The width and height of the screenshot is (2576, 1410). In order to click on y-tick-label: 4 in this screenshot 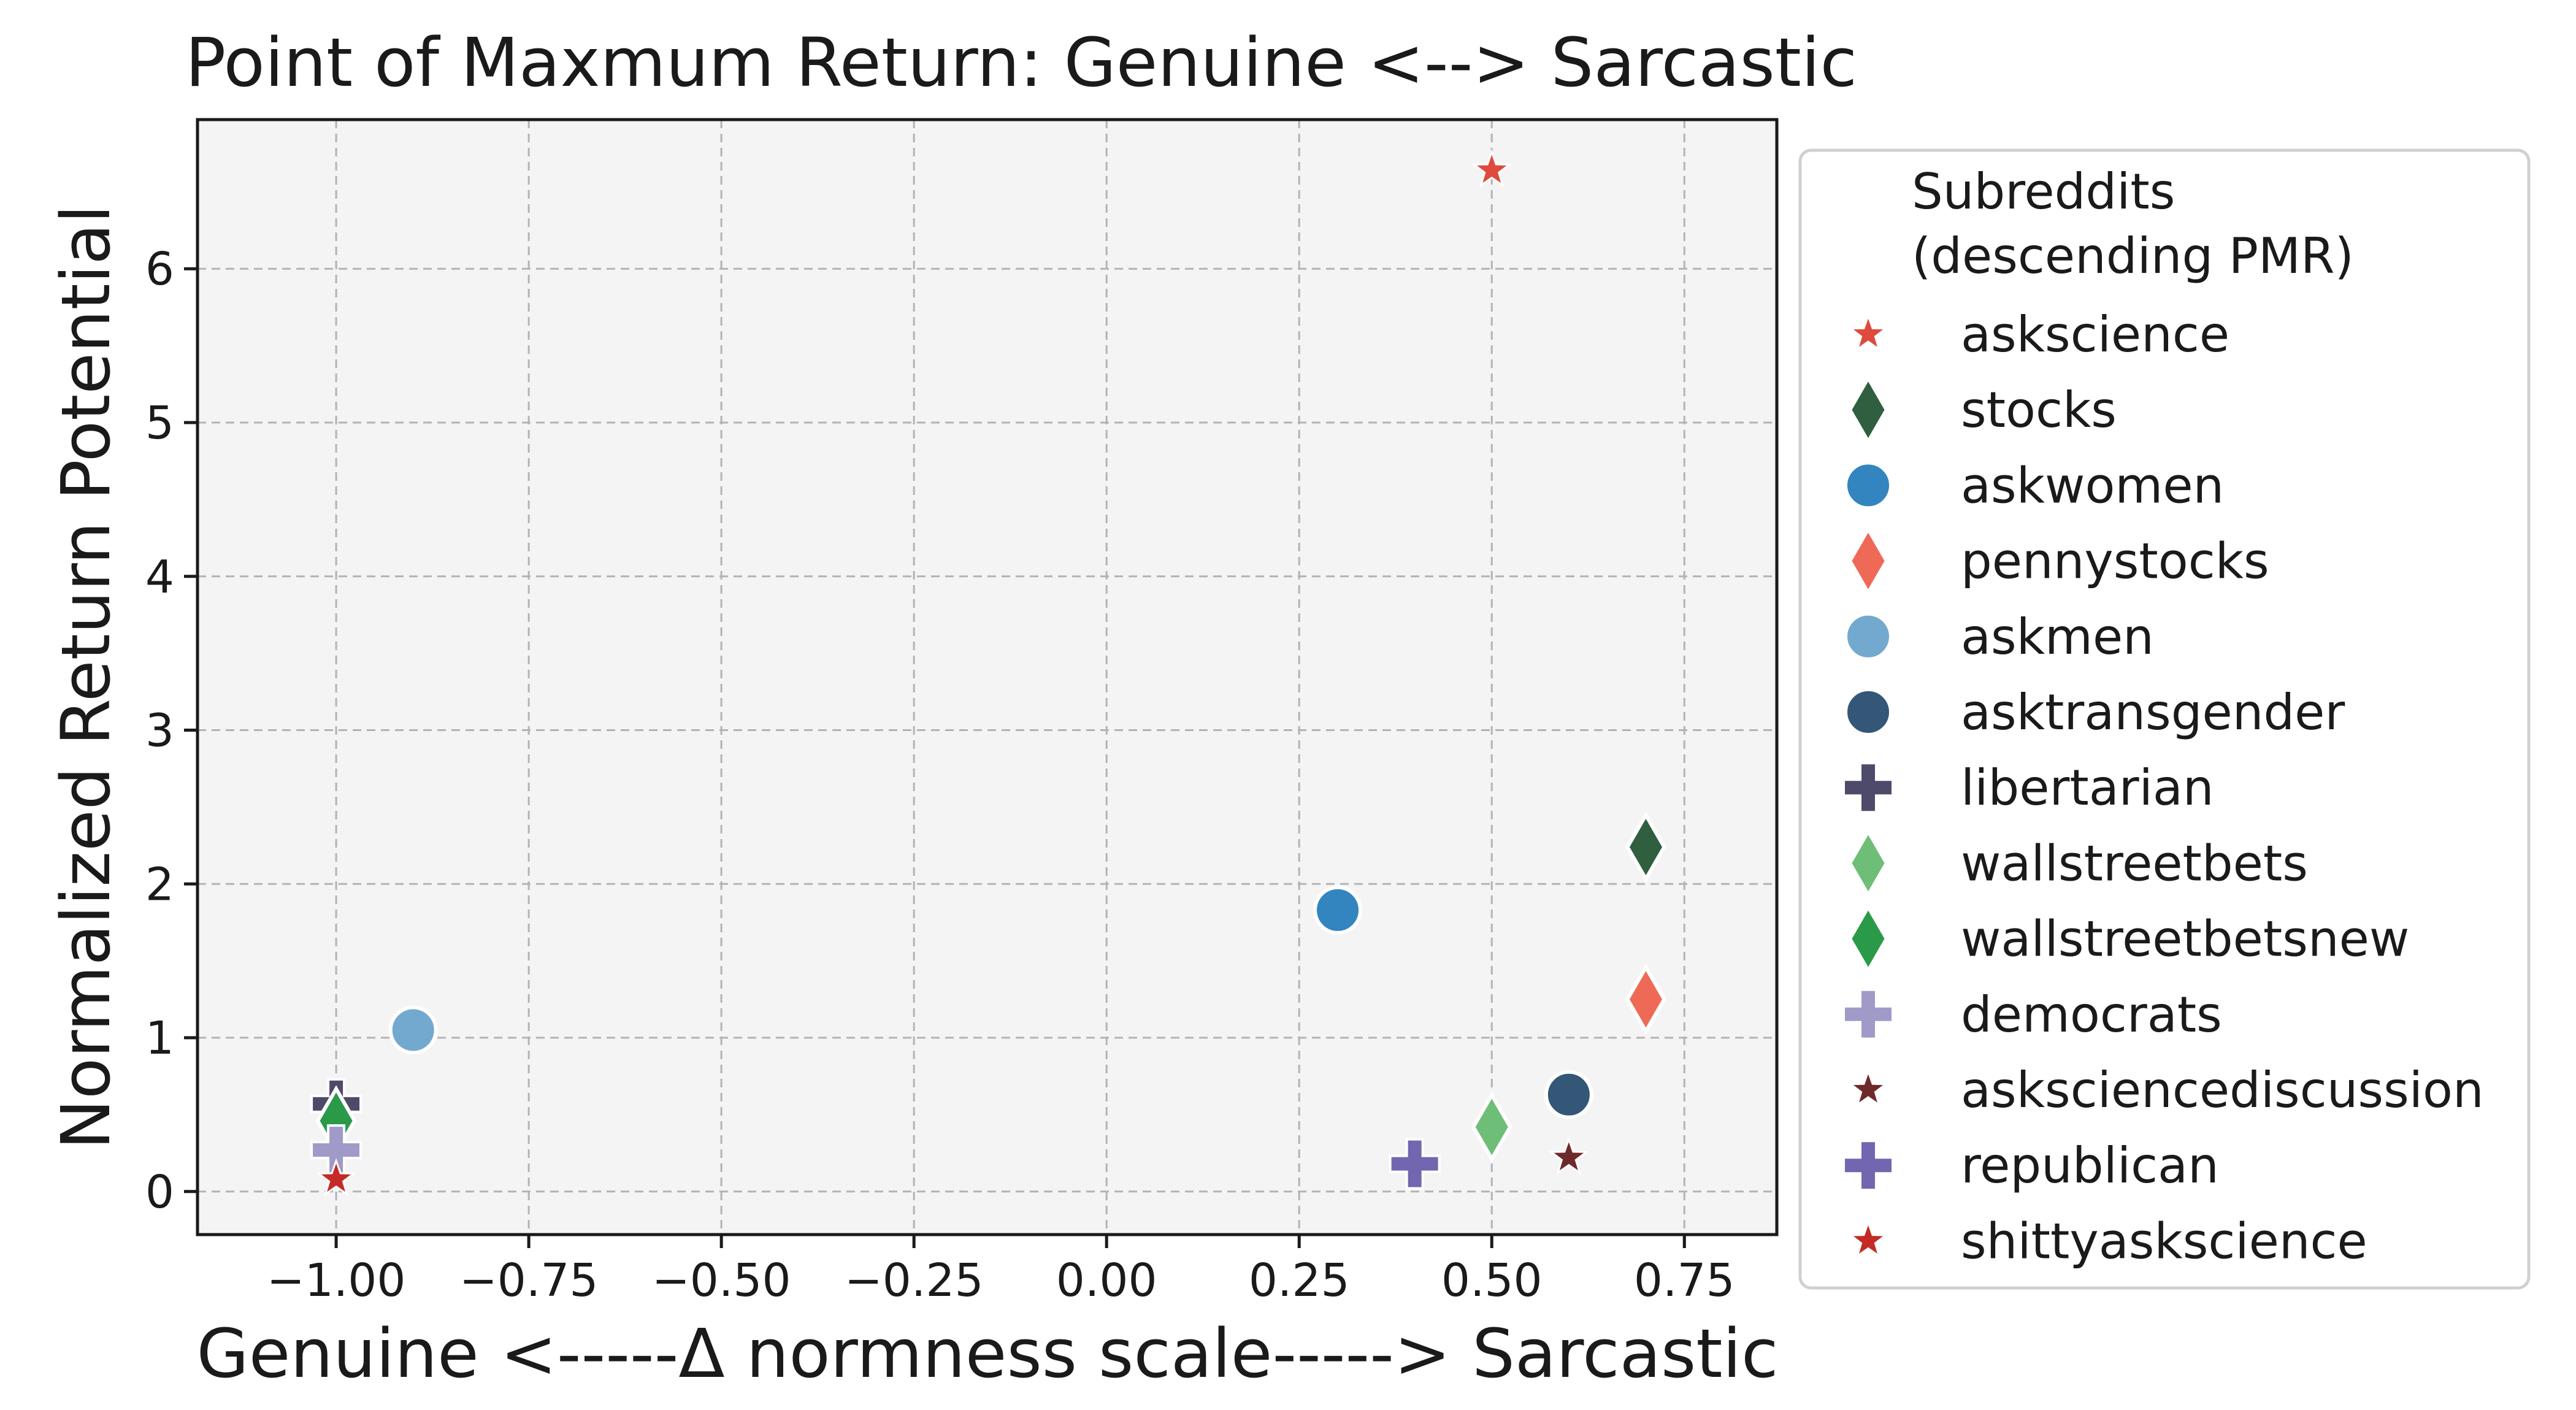, I will do `click(159, 577)`.